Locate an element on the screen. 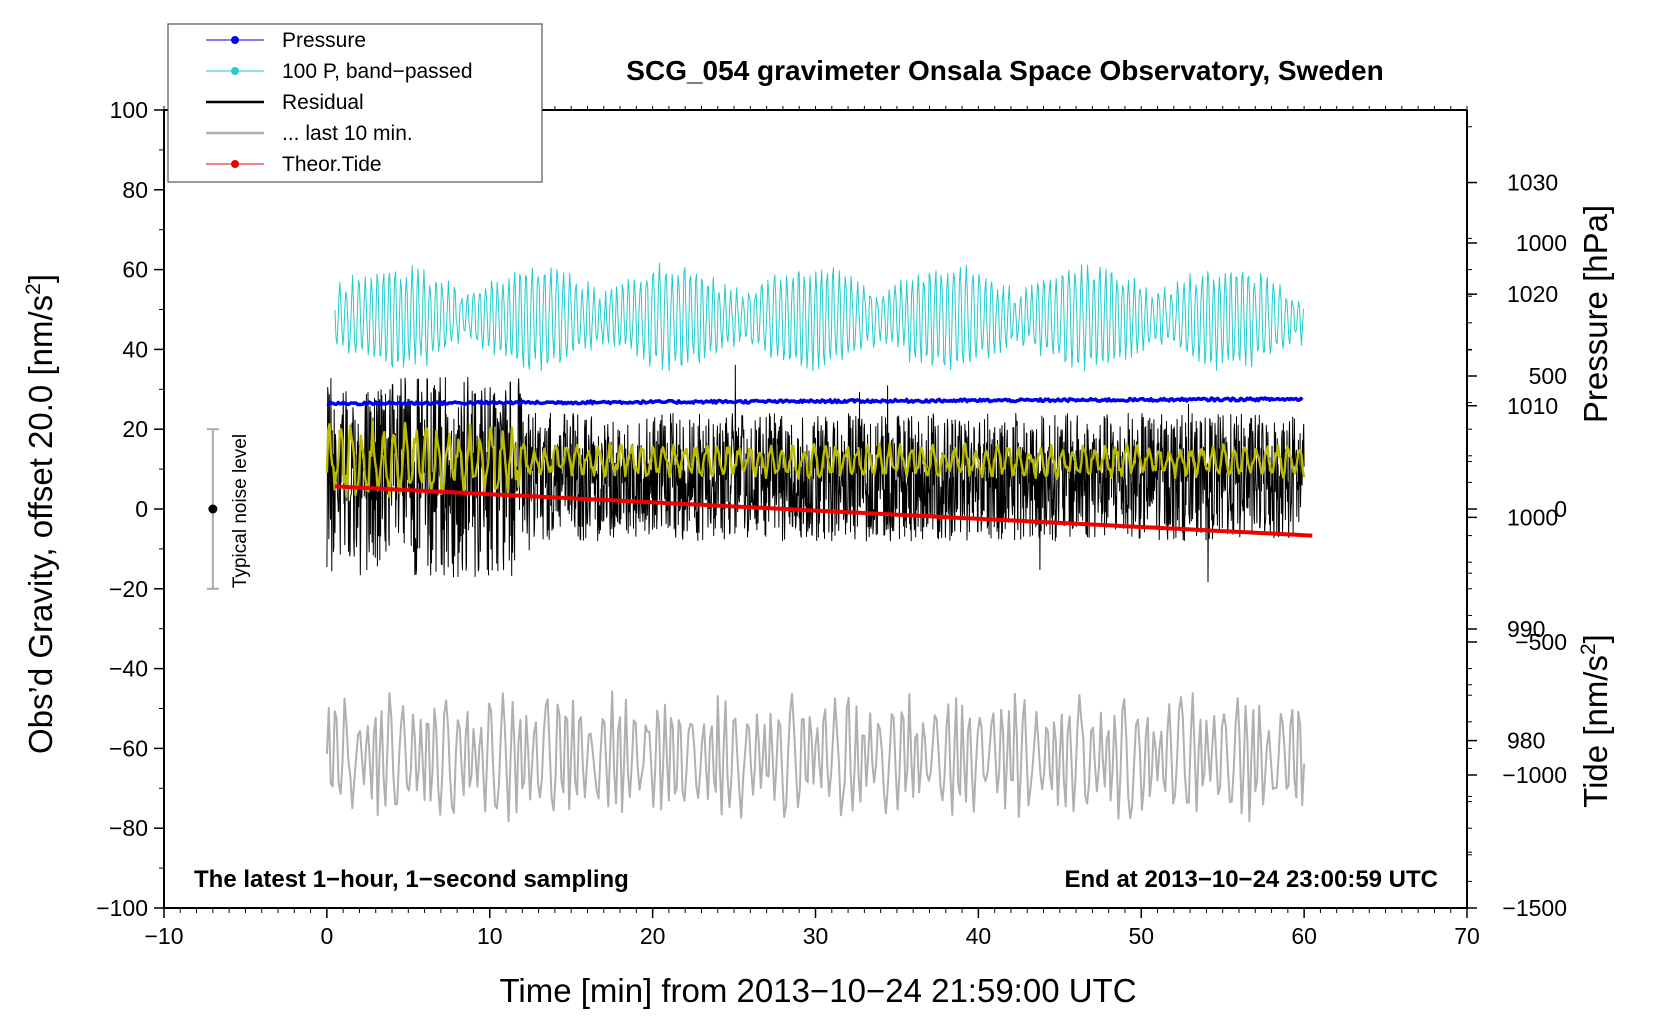 This screenshot has height=1020, width=1660. noise-center-dot is located at coordinates (213, 509).